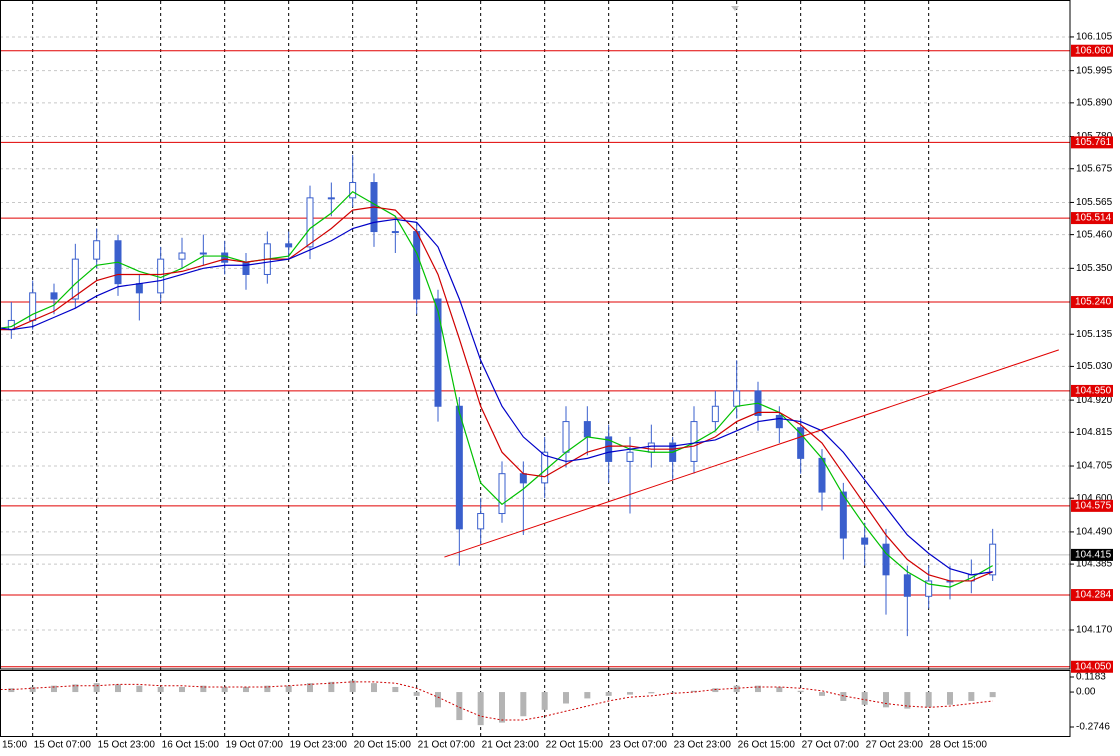  Describe the element at coordinates (498, 703) in the screenshot. I see `oscillator-plot` at that location.